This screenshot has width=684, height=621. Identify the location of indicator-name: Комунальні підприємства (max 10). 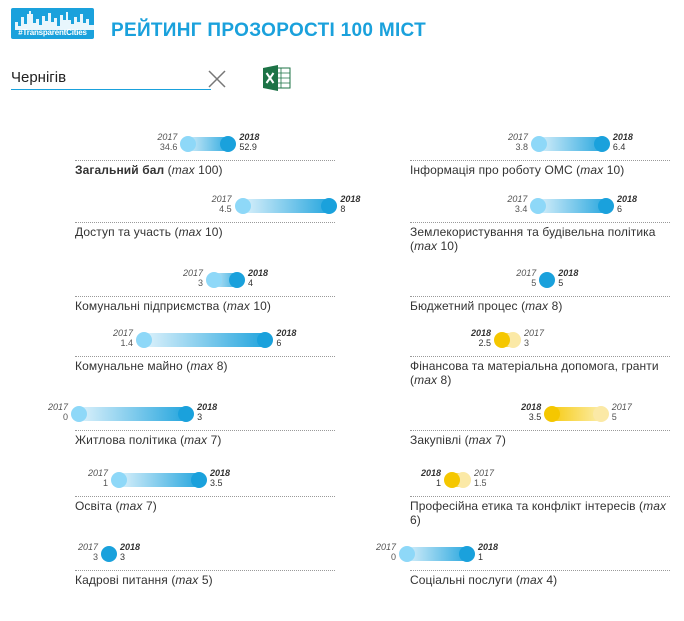
(173, 306).